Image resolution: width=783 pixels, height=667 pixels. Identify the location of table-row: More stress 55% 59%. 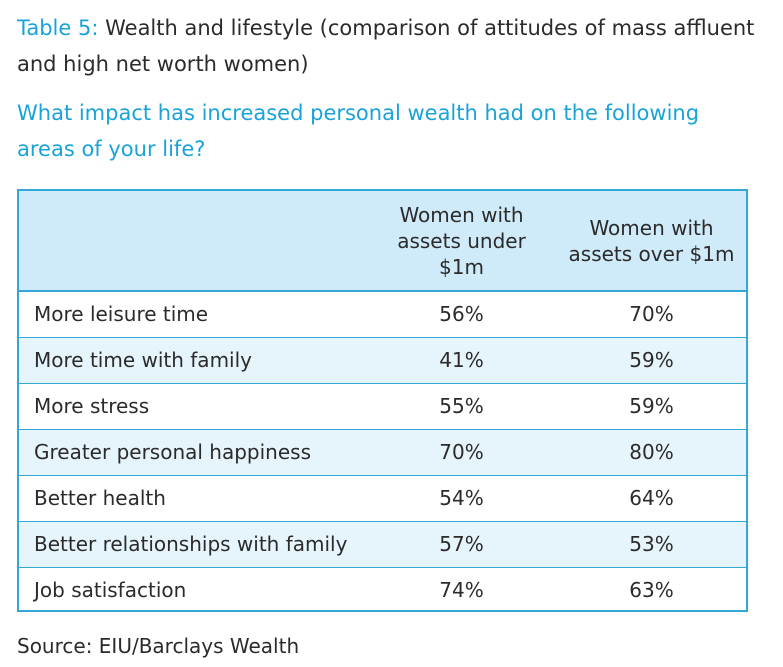
(382, 405).